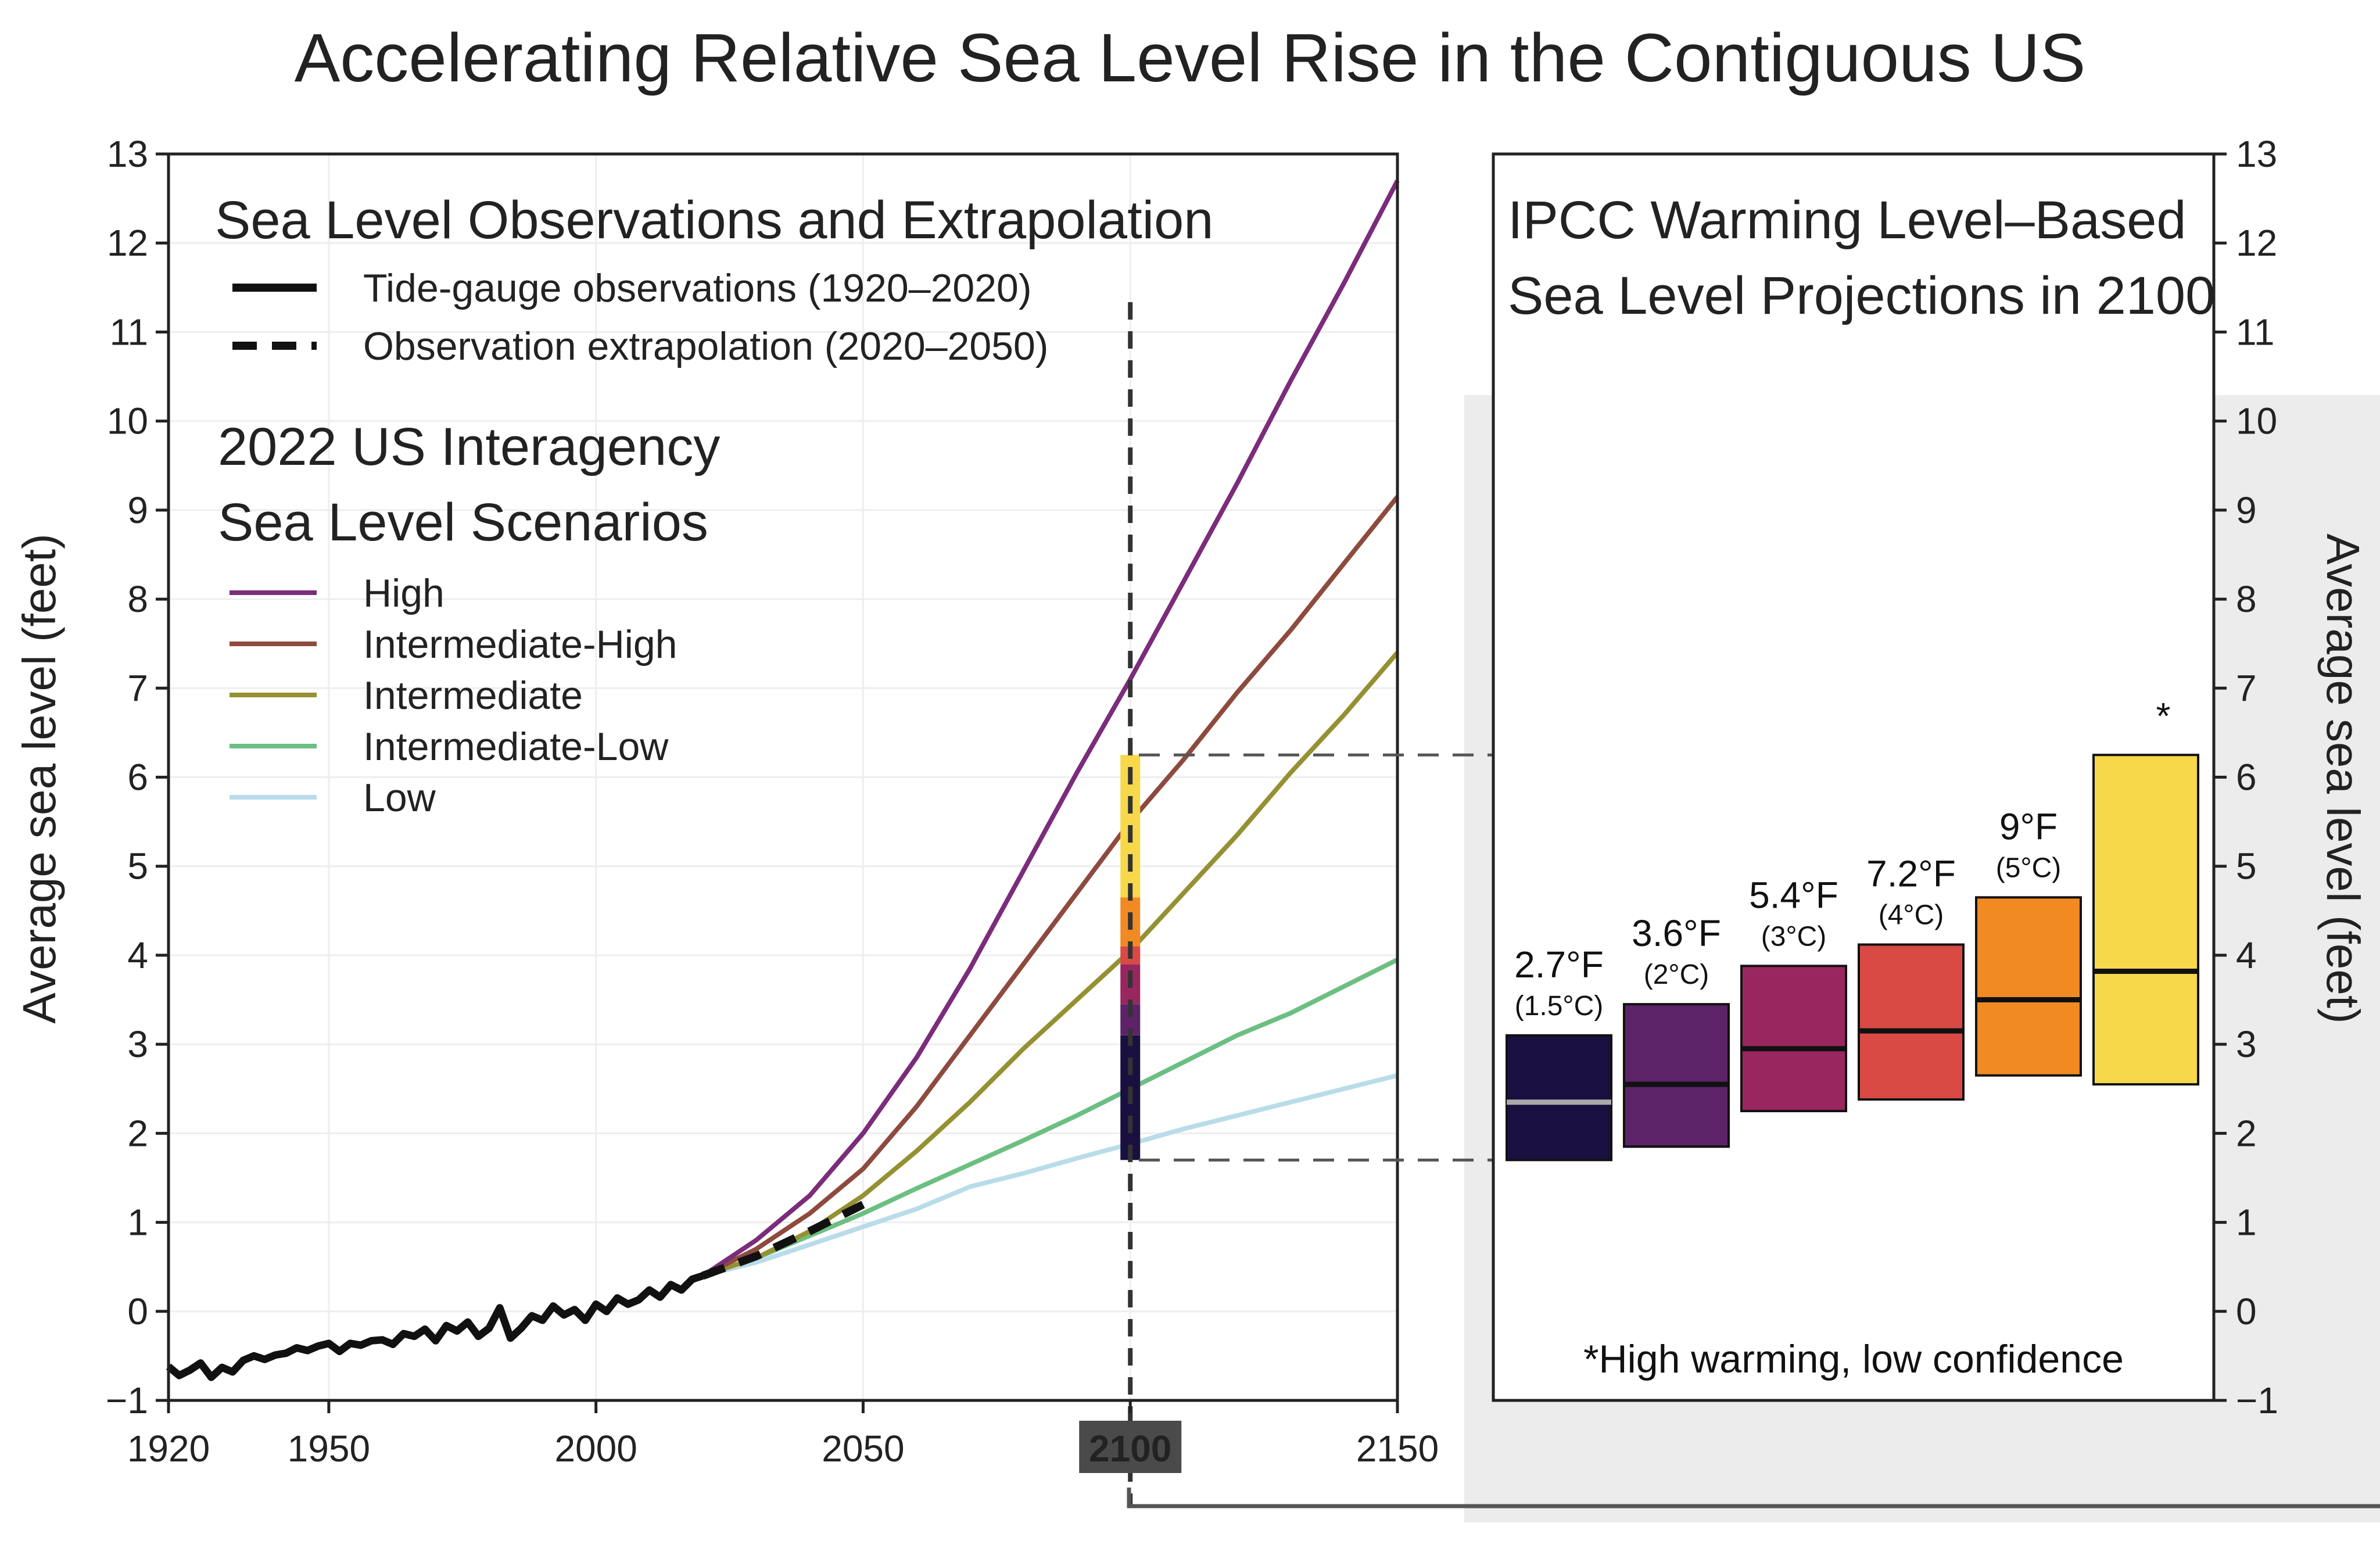 The width and height of the screenshot is (2380, 1566). I want to click on right-y-tick-label: 12, so click(2256, 243).